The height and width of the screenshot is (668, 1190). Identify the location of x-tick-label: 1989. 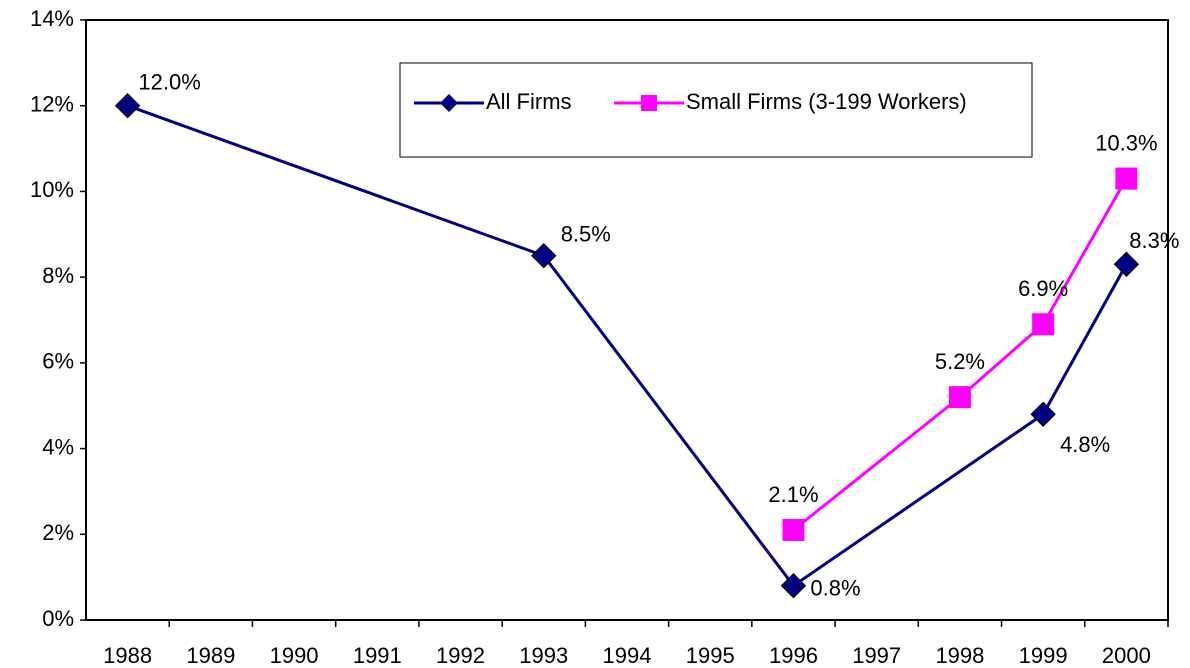
(210, 655).